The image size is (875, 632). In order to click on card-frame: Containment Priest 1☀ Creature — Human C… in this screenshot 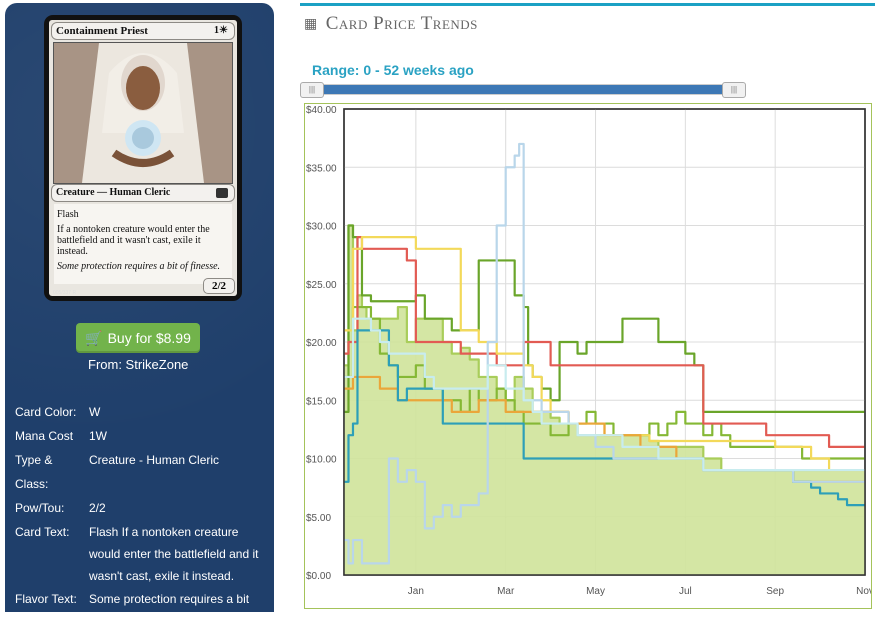, I will do `click(143, 158)`.